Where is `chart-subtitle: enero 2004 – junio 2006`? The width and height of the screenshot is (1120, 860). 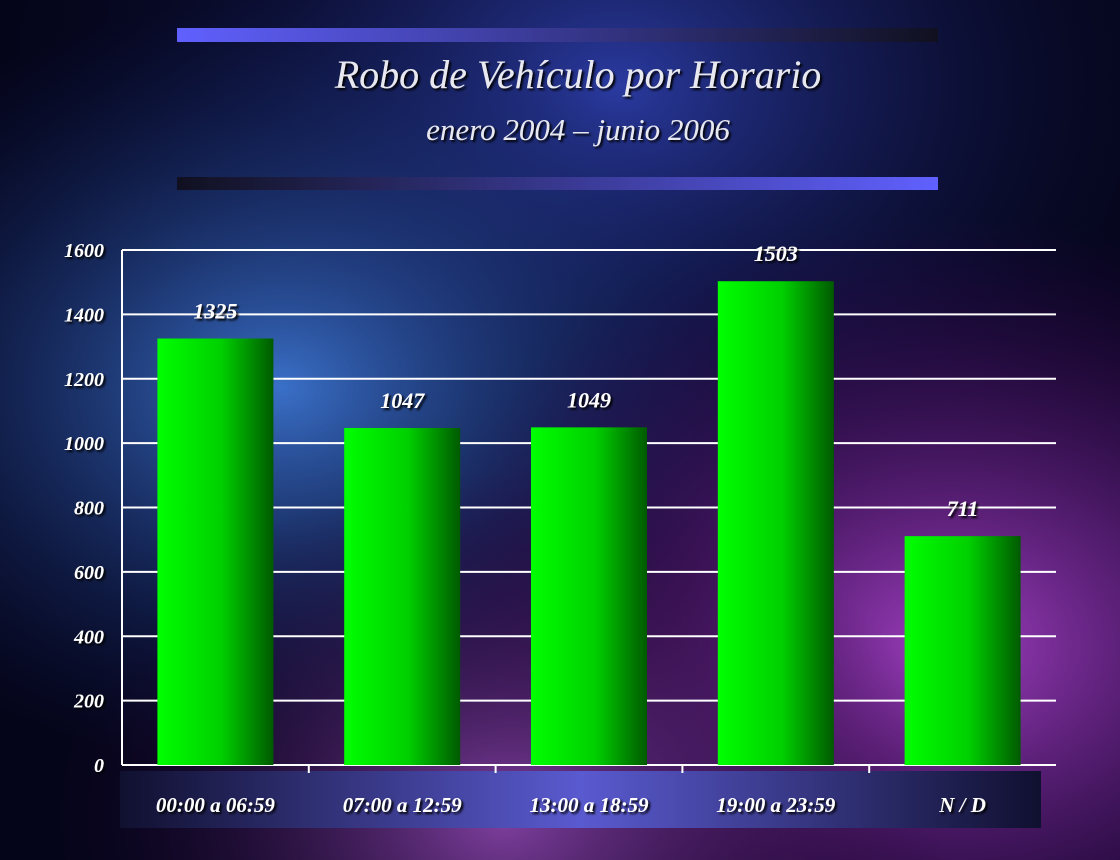
chart-subtitle: enero 2004 – junio 2006 is located at coordinates (578, 129).